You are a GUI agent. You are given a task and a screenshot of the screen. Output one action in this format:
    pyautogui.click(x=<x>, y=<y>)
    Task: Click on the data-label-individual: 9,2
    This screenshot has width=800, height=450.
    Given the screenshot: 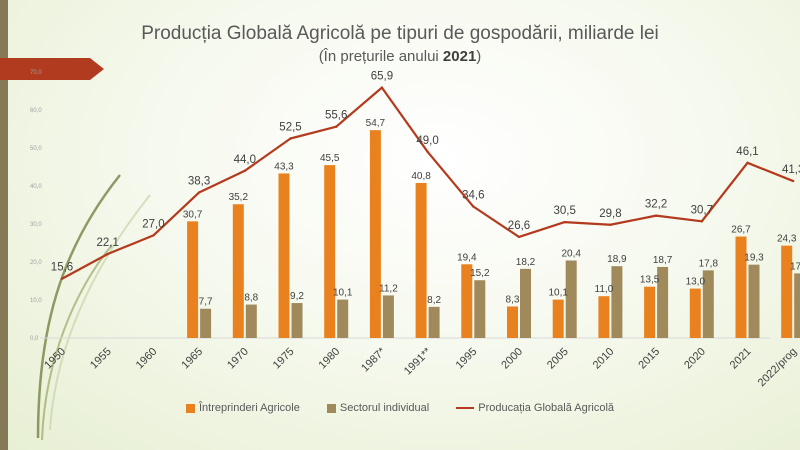 What is the action you would take?
    pyautogui.click(x=297, y=296)
    